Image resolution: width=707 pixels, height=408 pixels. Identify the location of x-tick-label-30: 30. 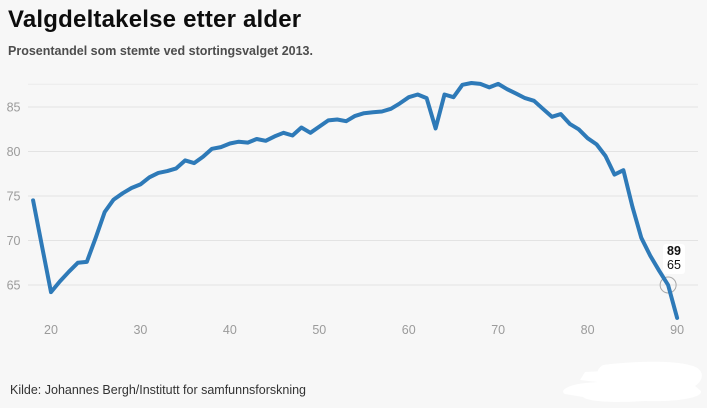
(140, 330).